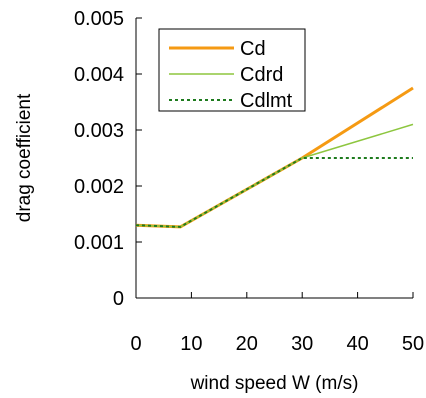  I want to click on x-axis-title: wind speed W (m/s), so click(274, 383).